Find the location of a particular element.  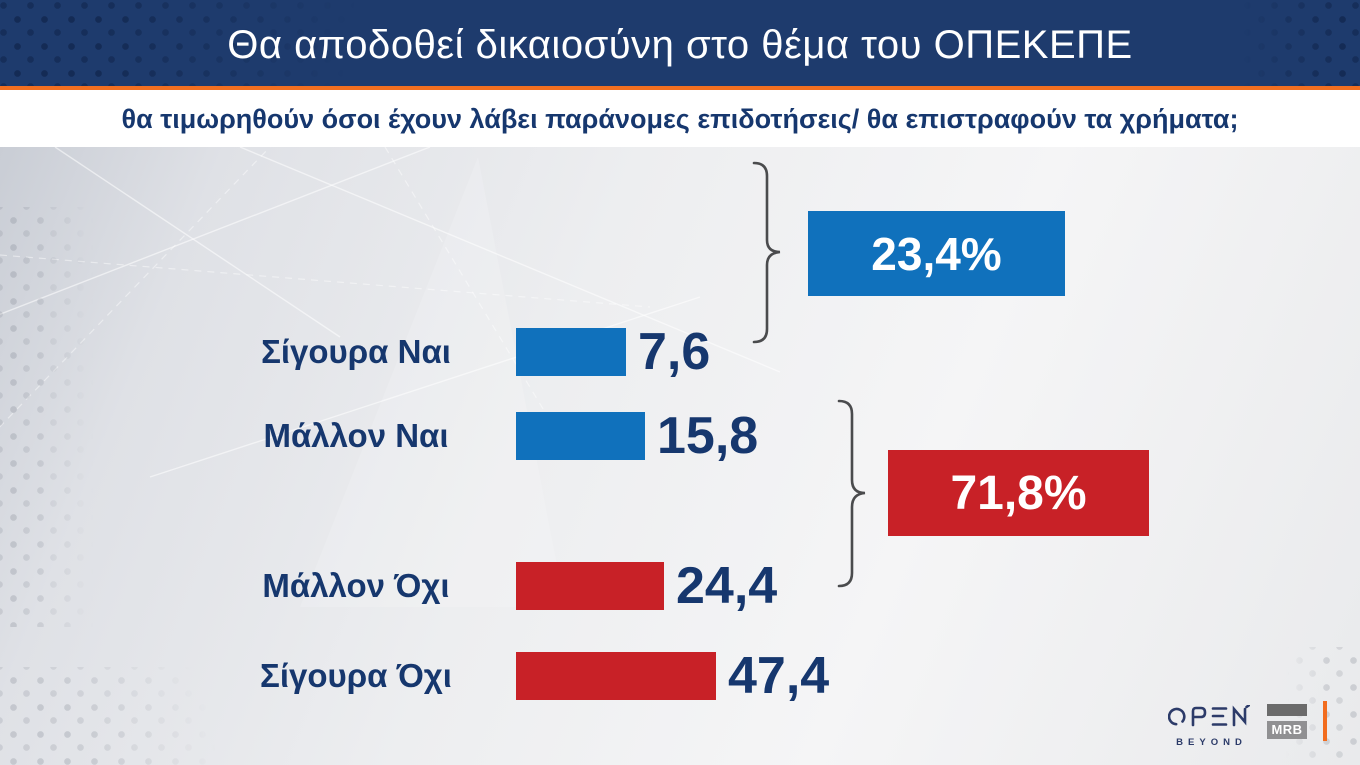

group-total-no: 71,8% is located at coordinates (1018, 493).